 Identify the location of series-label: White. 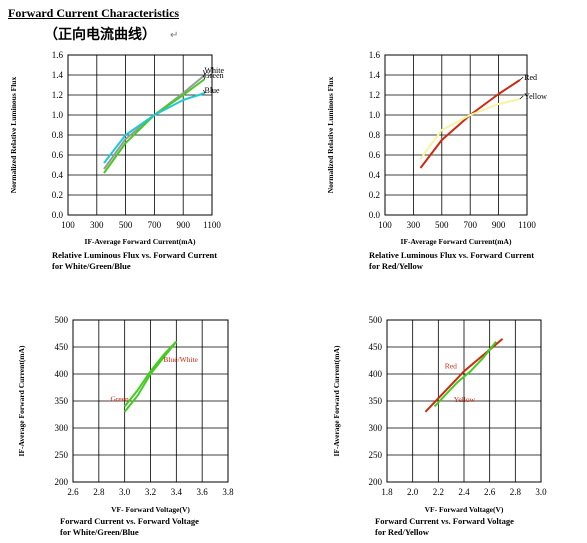
(215, 70).